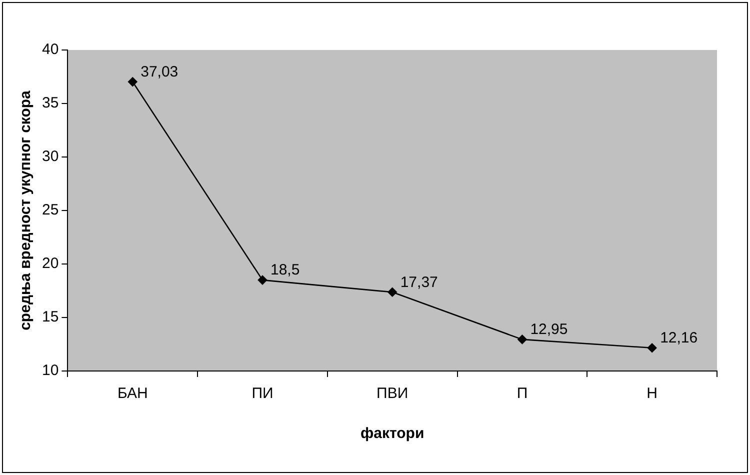  I want to click on y-tick-label: 20, so click(50, 263).